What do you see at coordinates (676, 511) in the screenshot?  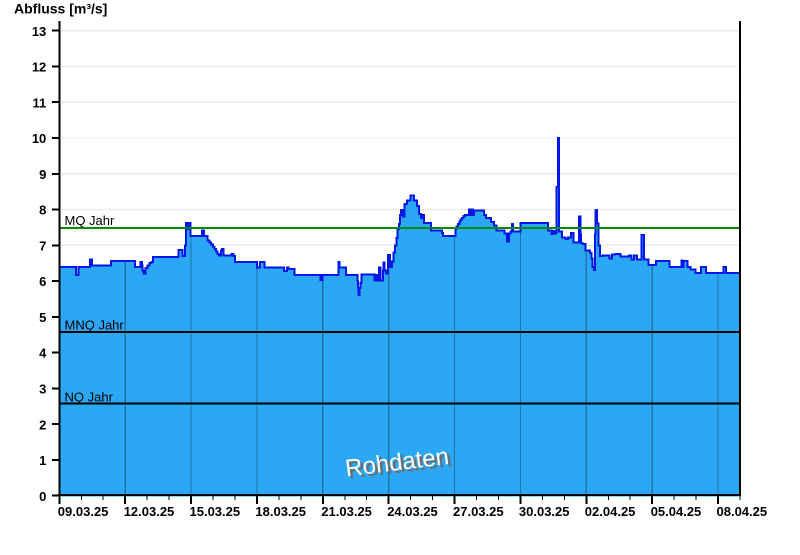 I see `svg-text: 05.04.25` at bounding box center [676, 511].